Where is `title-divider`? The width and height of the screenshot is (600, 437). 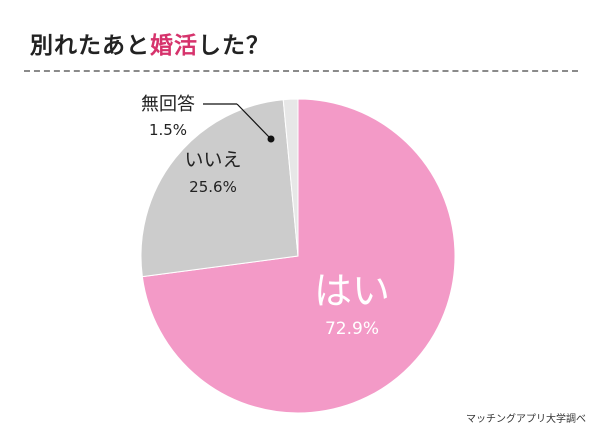
title-divider is located at coordinates (301, 71).